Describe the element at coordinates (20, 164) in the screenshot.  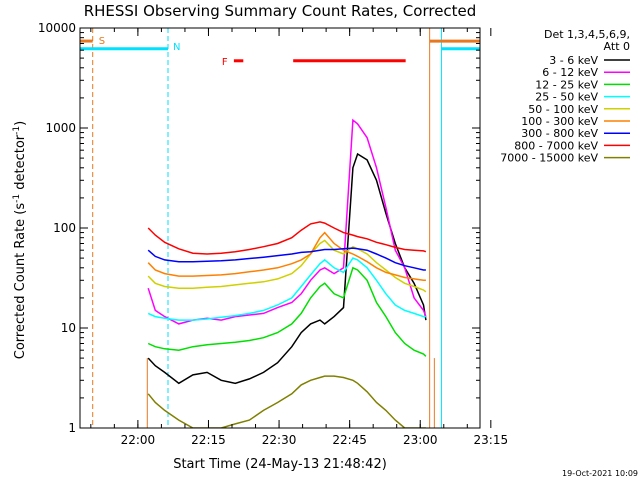
I see `y-axis-label-mid: detector` at that location.